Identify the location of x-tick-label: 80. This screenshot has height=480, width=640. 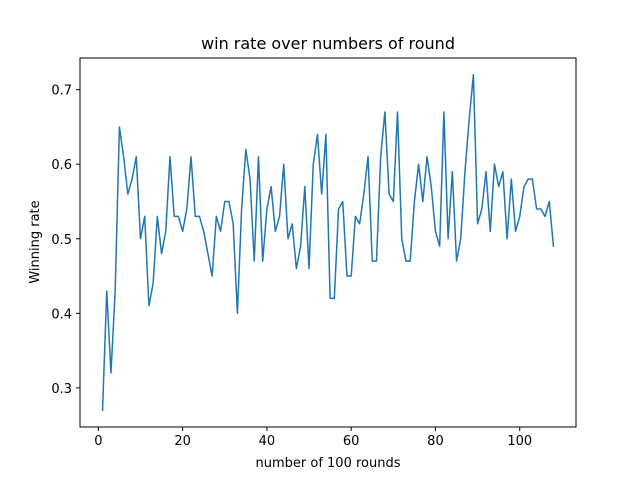
(435, 441).